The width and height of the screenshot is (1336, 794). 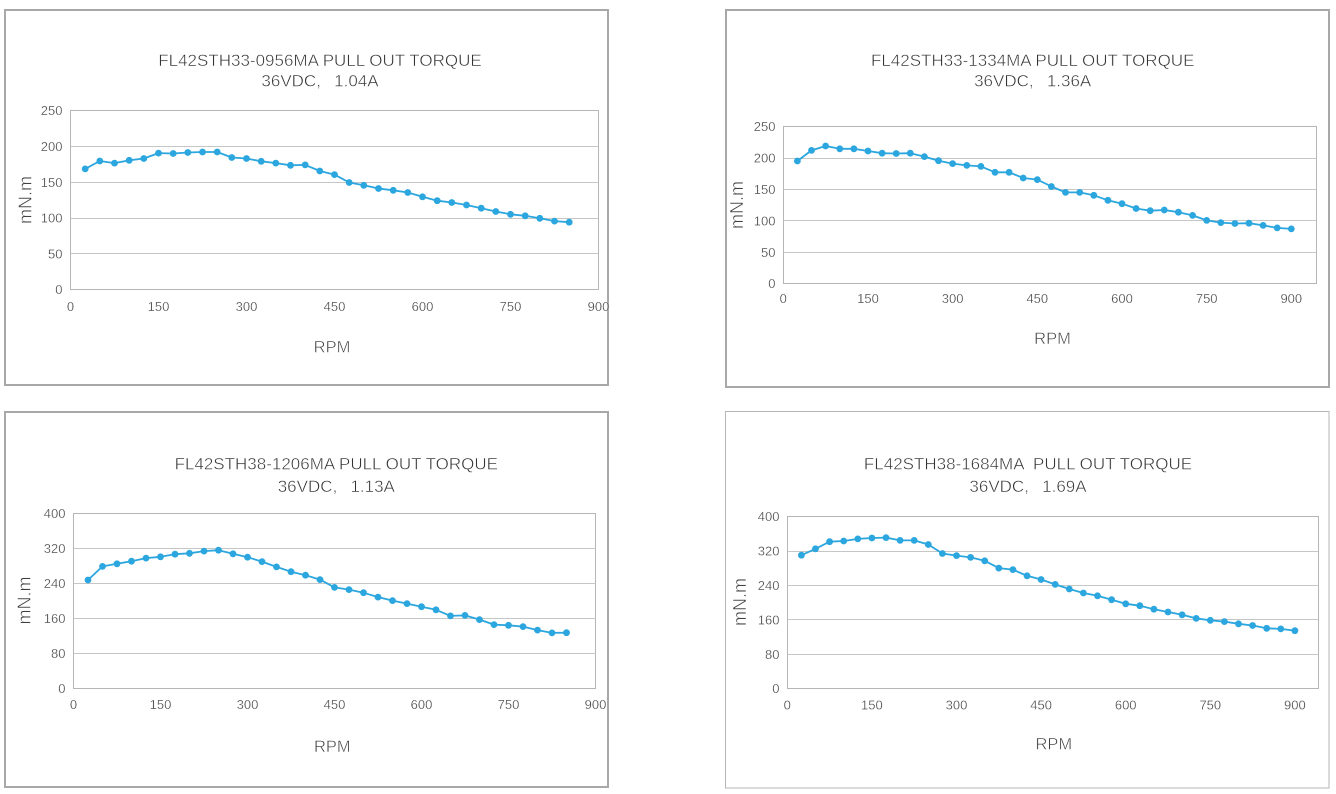 I want to click on svg-text:FL42STH38-1206MA PULL OUT TORQ: FL42STH38-1206MA PULL OUT TORQUE, so click(x=336, y=464).